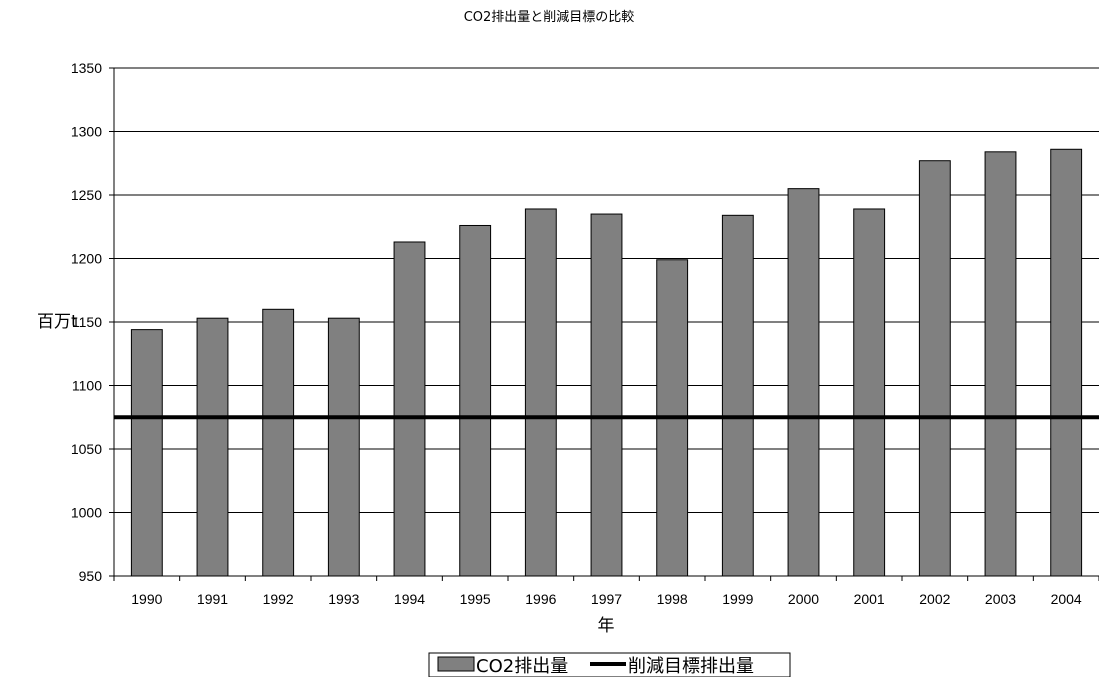 The width and height of the screenshot is (1099, 677). Describe the element at coordinates (606, 626) in the screenshot. I see `x-axis-label: 年` at that location.